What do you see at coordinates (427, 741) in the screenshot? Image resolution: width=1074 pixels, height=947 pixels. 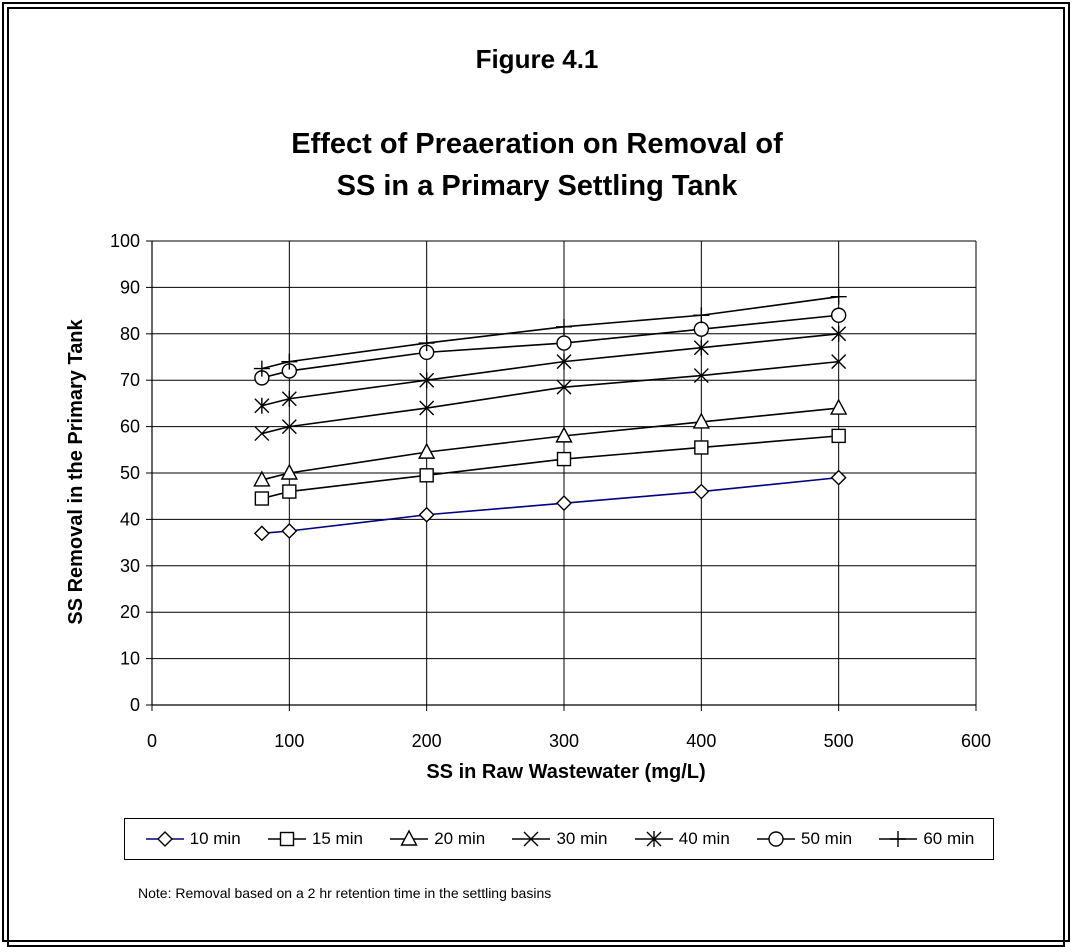 I see `x-tick-label: 200` at bounding box center [427, 741].